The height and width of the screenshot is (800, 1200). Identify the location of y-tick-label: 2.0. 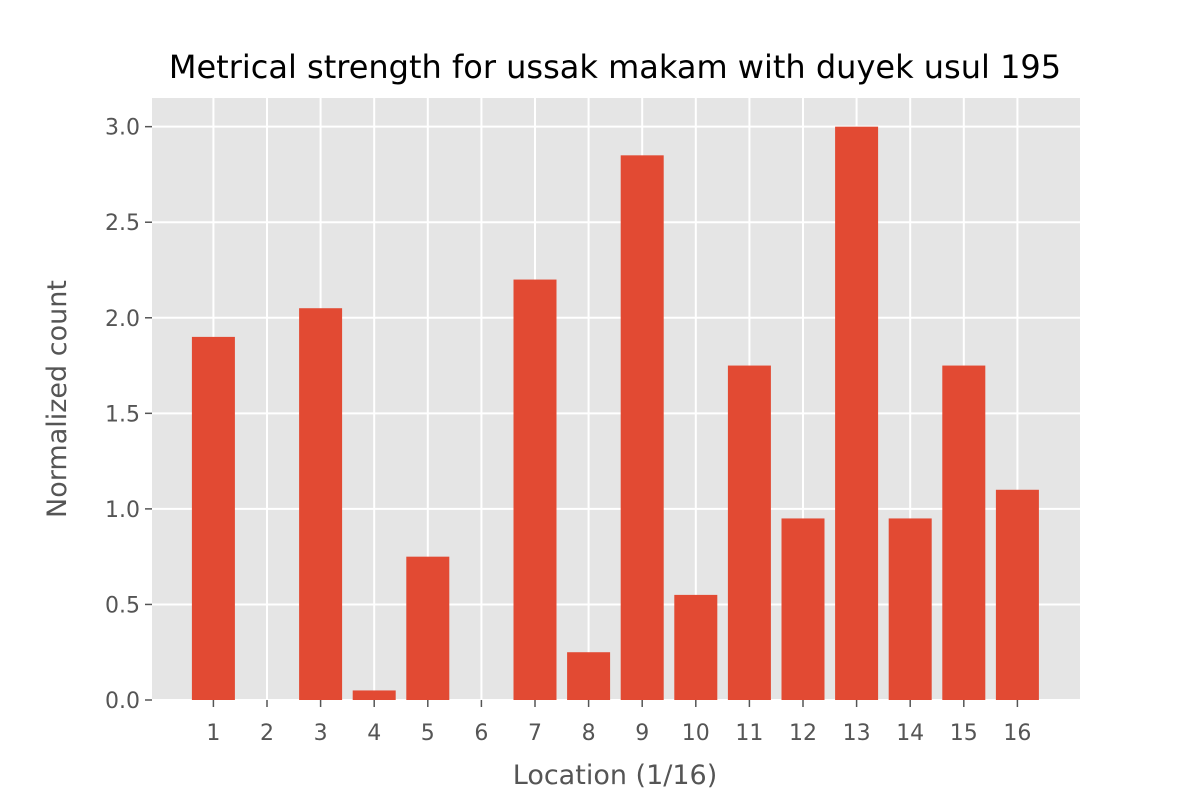
(122, 319).